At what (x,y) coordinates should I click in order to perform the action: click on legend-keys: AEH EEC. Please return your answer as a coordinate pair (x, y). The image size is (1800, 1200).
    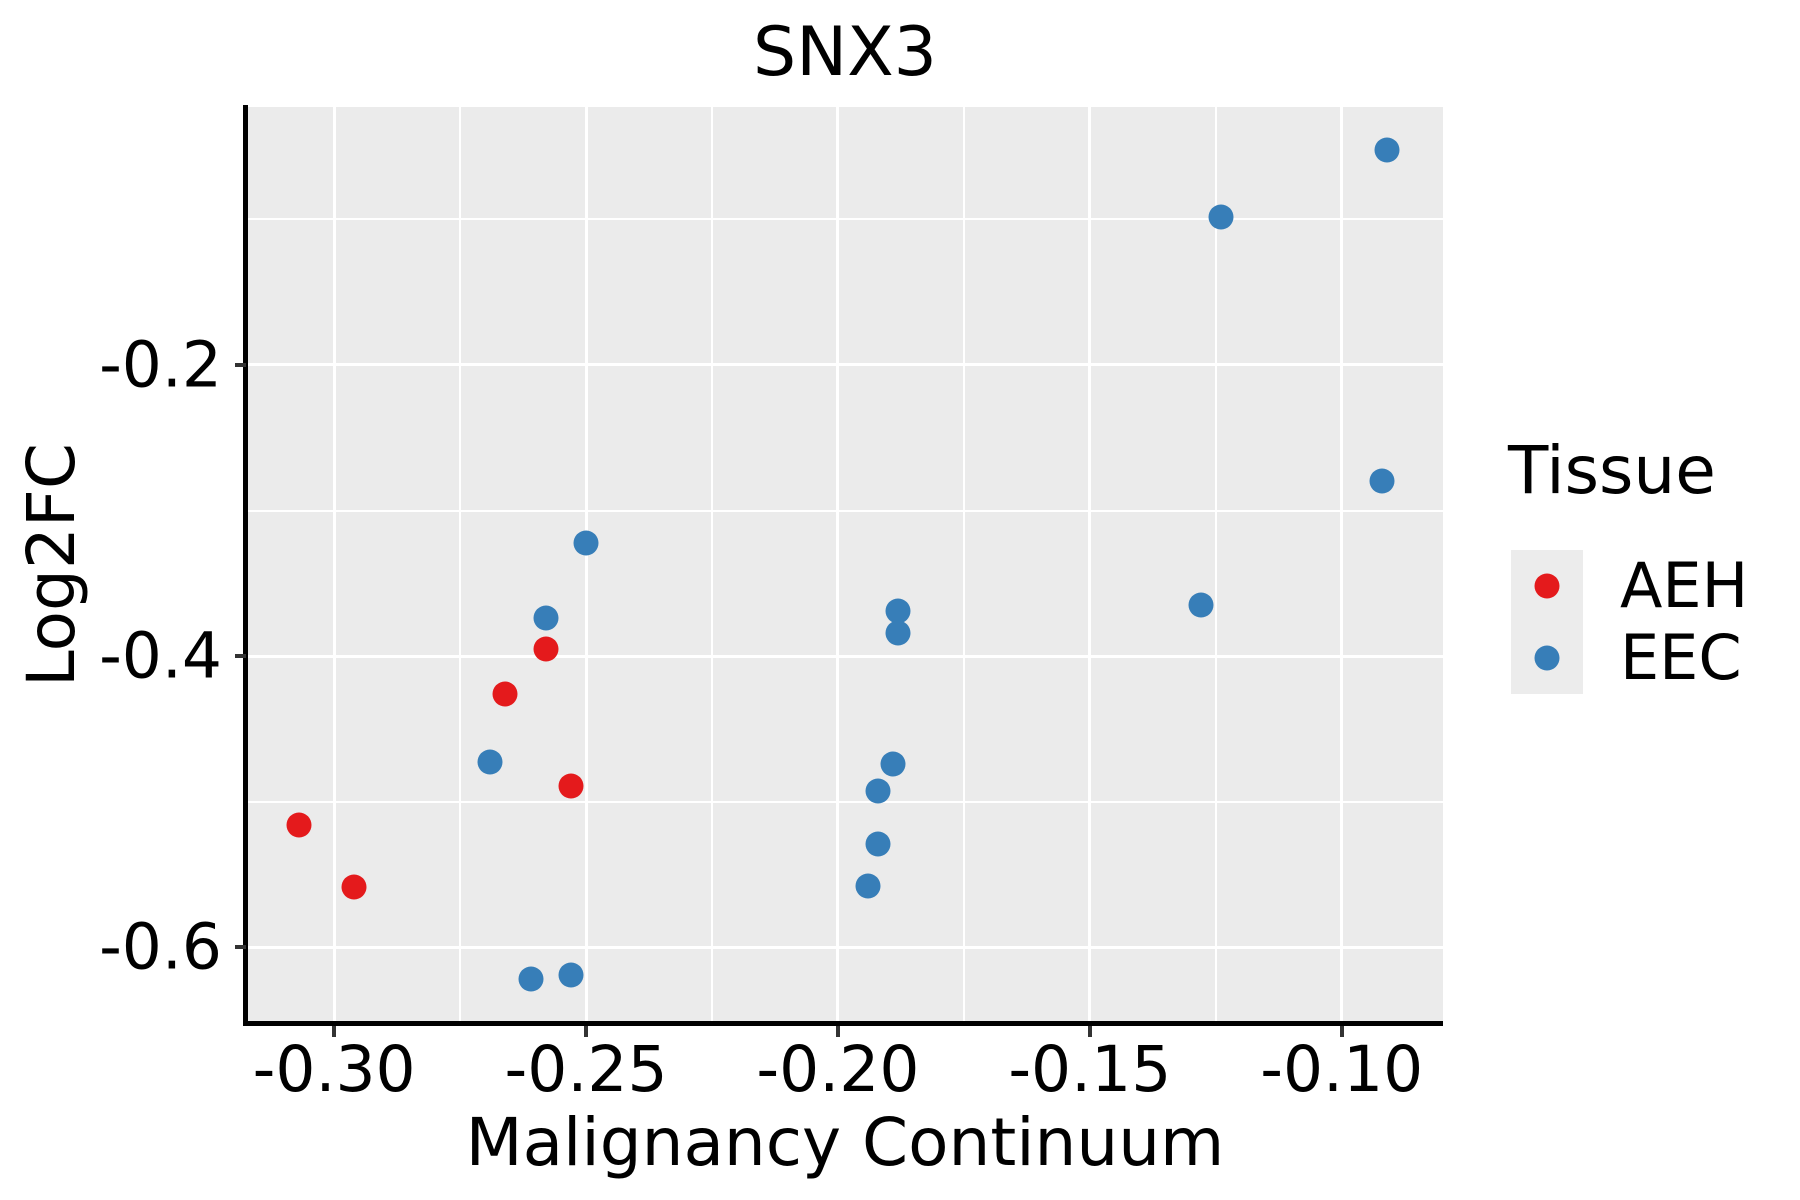
    Looking at the image, I should click on (1638, 622).